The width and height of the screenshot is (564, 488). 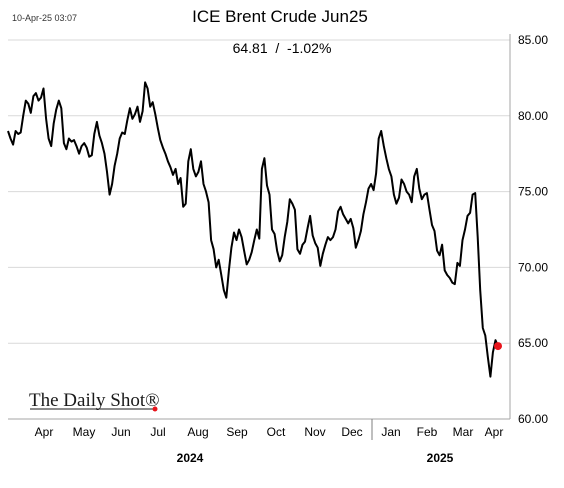 I want to click on x-tick-label: Aug, so click(x=197, y=432).